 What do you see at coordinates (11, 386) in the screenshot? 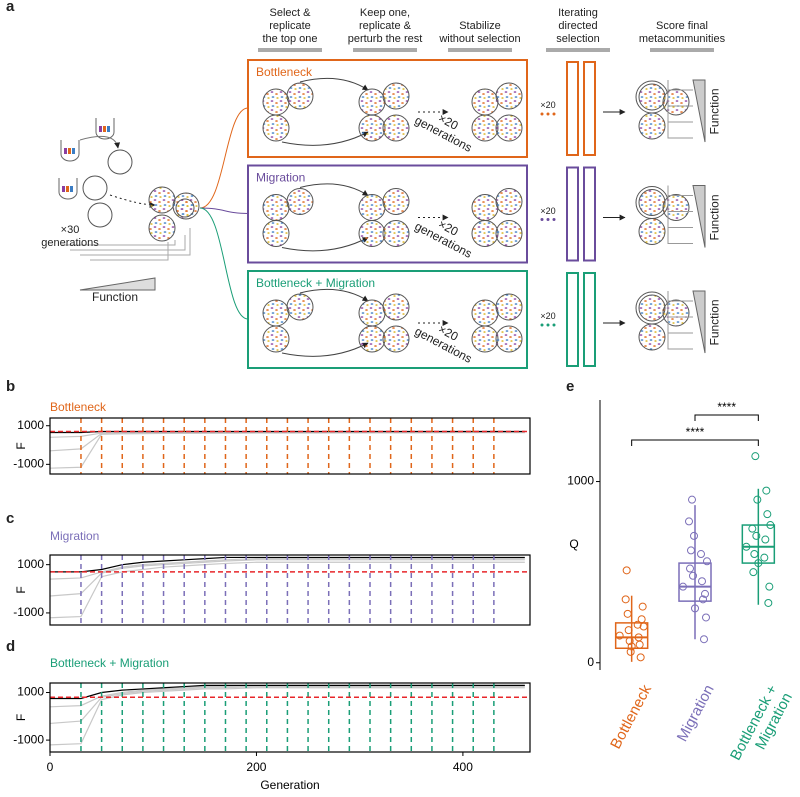
I see `panel-label: b` at bounding box center [11, 386].